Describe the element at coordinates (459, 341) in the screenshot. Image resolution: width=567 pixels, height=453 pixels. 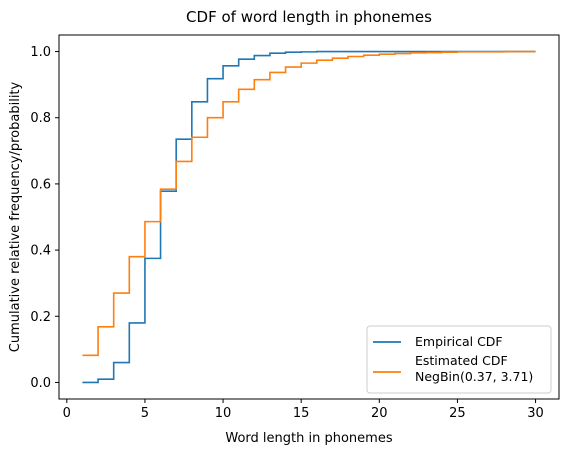
I see `legend-label-empirical-cdf: Empirical CDF` at that location.